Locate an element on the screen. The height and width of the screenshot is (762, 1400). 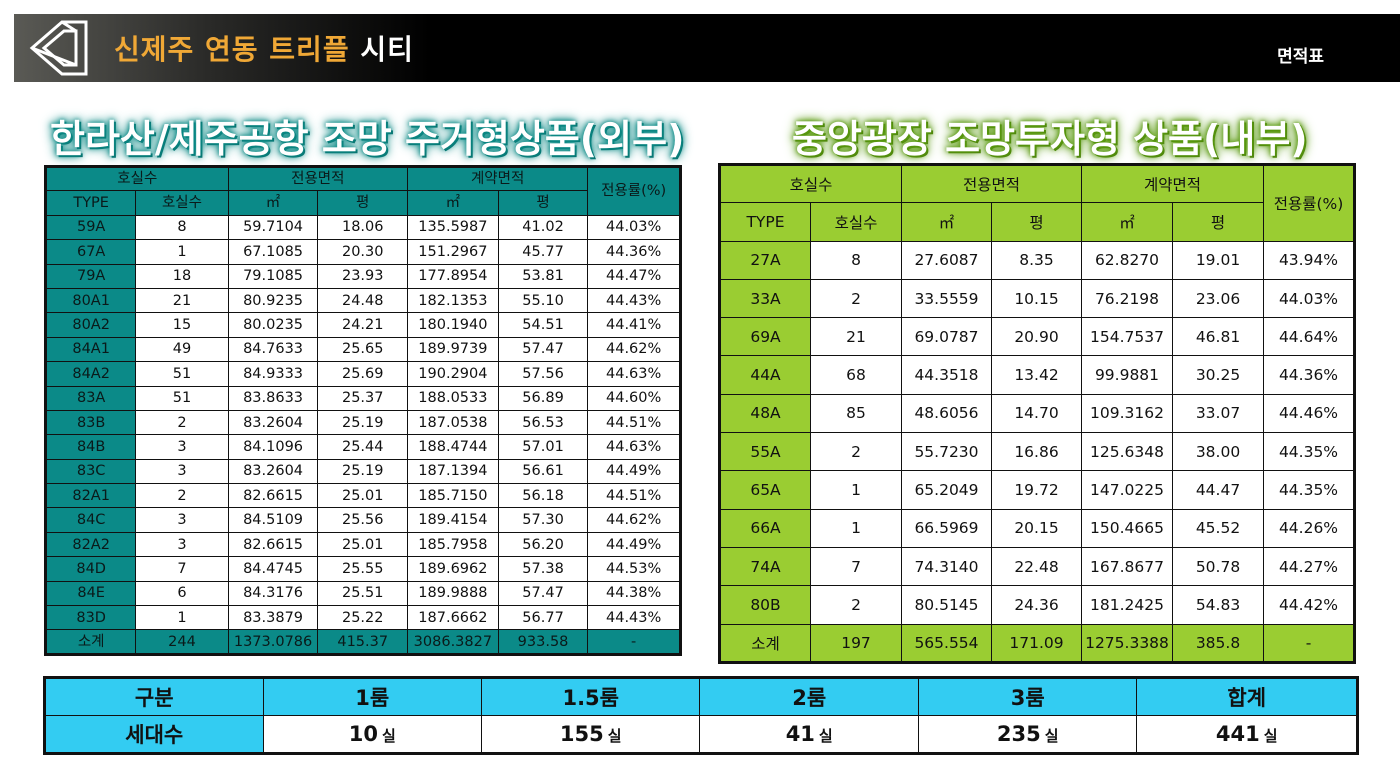
cell-contract-pyeong: 54.51 is located at coordinates (543, 325).